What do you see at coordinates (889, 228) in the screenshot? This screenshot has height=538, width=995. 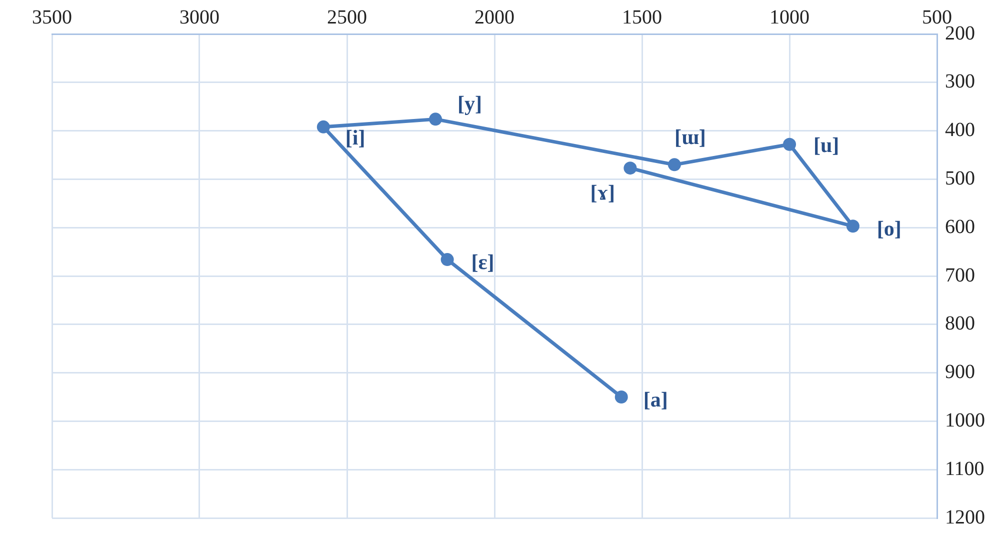 I see `annotation: [o]` at bounding box center [889, 228].